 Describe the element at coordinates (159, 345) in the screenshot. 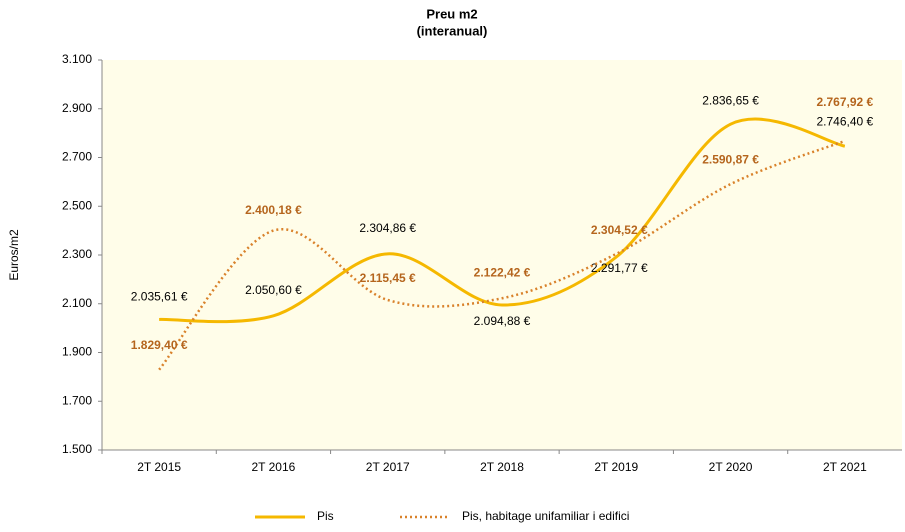

I see `data-label: 1.829,40 €` at that location.